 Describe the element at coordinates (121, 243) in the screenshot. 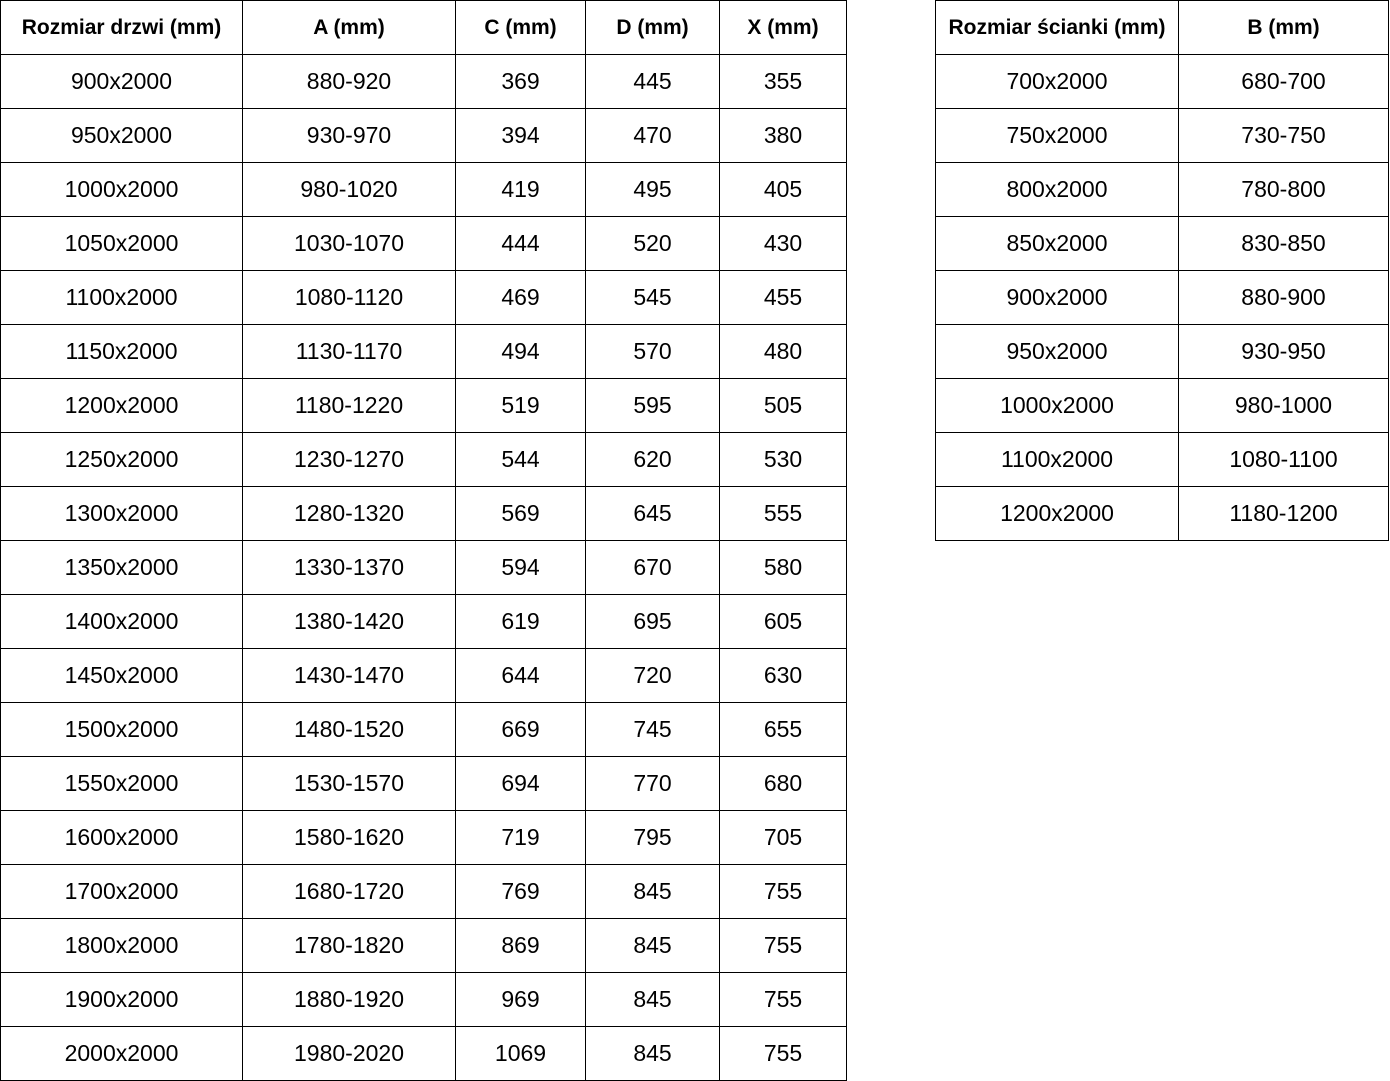

I see `table-cell: 1050x2000` at that location.